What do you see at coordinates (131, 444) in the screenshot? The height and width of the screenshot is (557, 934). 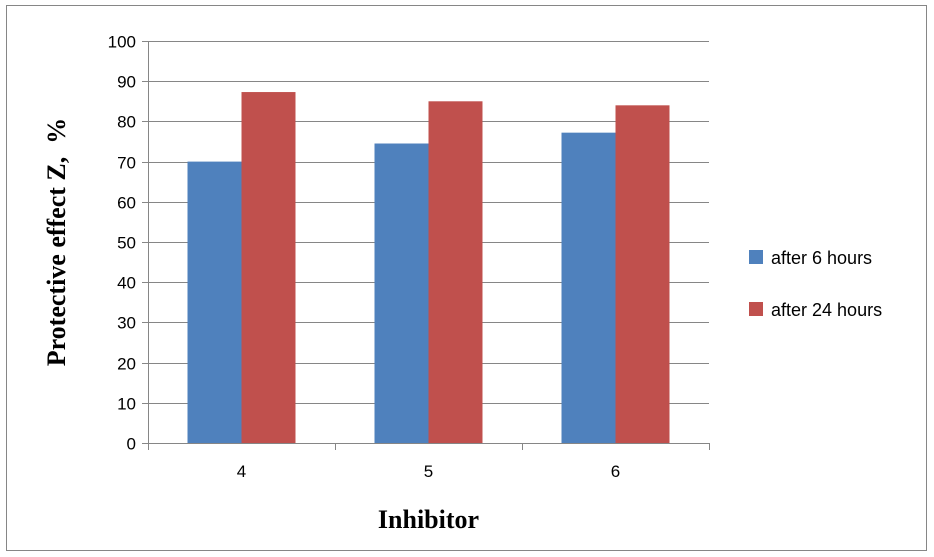 I see `y-tick-label: 0` at bounding box center [131, 444].